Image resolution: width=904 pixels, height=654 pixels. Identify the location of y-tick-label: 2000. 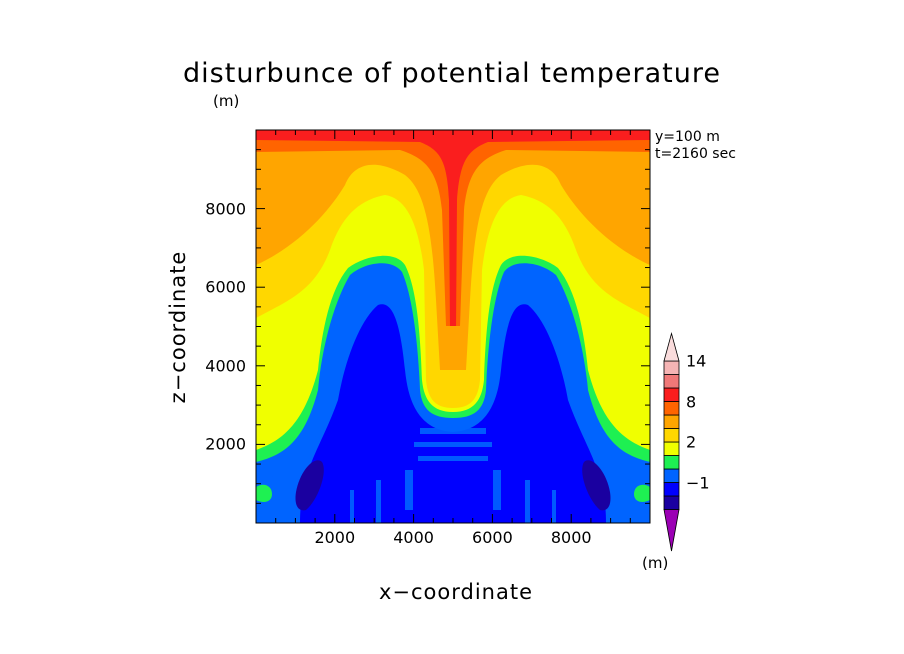
(225, 444).